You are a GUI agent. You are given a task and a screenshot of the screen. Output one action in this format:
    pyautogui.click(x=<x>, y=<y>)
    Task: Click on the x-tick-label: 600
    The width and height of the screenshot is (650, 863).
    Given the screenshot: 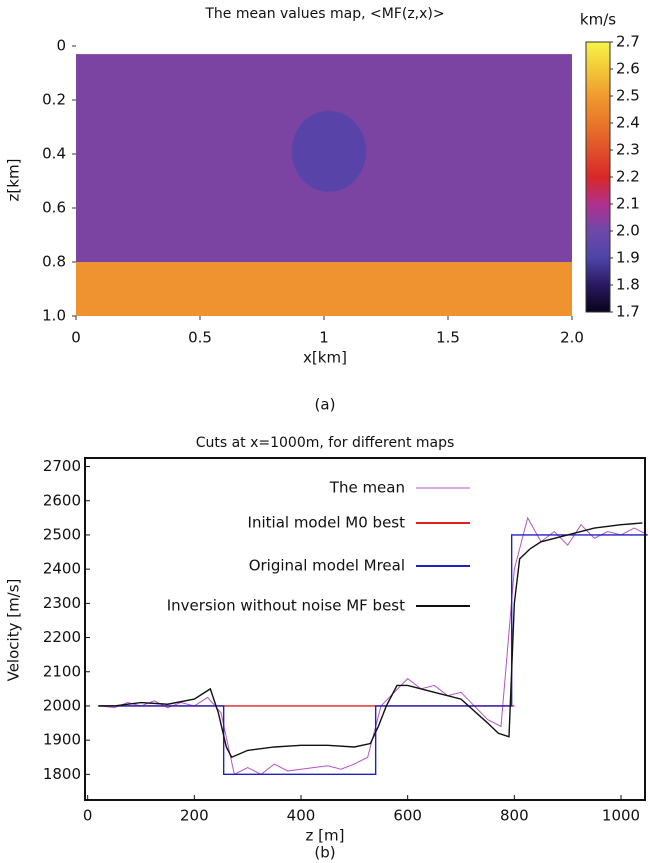 What is the action you would take?
    pyautogui.click(x=407, y=816)
    